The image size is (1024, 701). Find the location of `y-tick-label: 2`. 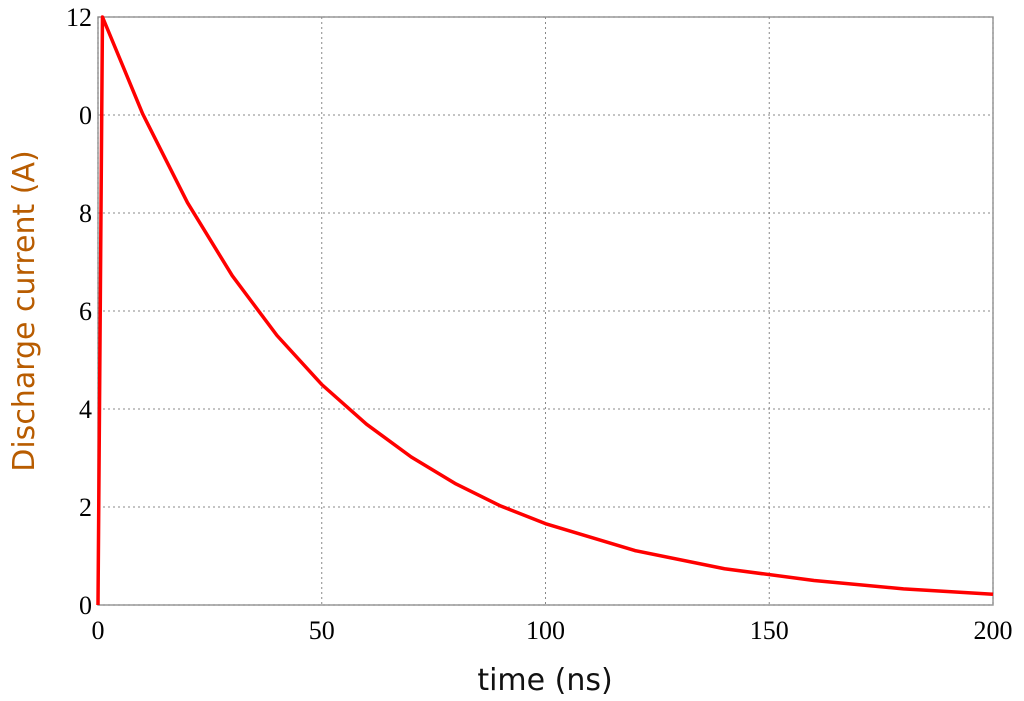

y-tick-label: 2 is located at coordinates (85, 507).